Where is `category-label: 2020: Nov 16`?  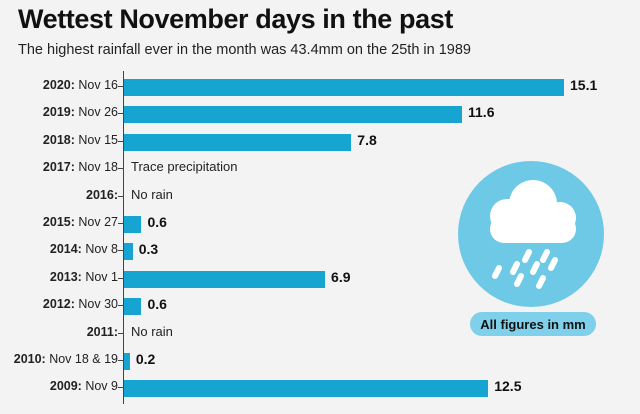 category-label: 2020: Nov 16 is located at coordinates (80, 85).